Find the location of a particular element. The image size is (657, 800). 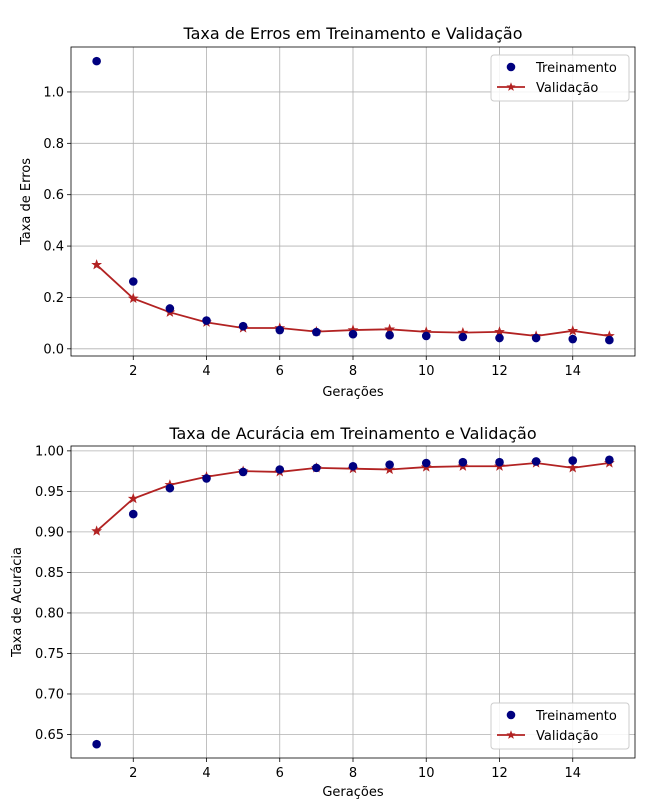

y-tick-label: 1.00 is located at coordinates (49, 451).